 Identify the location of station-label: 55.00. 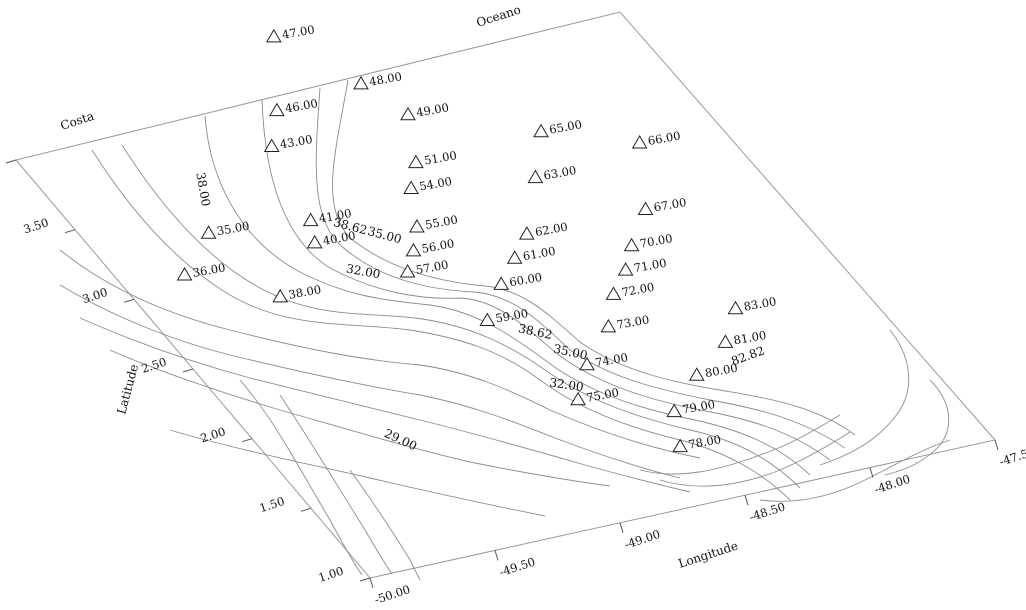
(441, 222).